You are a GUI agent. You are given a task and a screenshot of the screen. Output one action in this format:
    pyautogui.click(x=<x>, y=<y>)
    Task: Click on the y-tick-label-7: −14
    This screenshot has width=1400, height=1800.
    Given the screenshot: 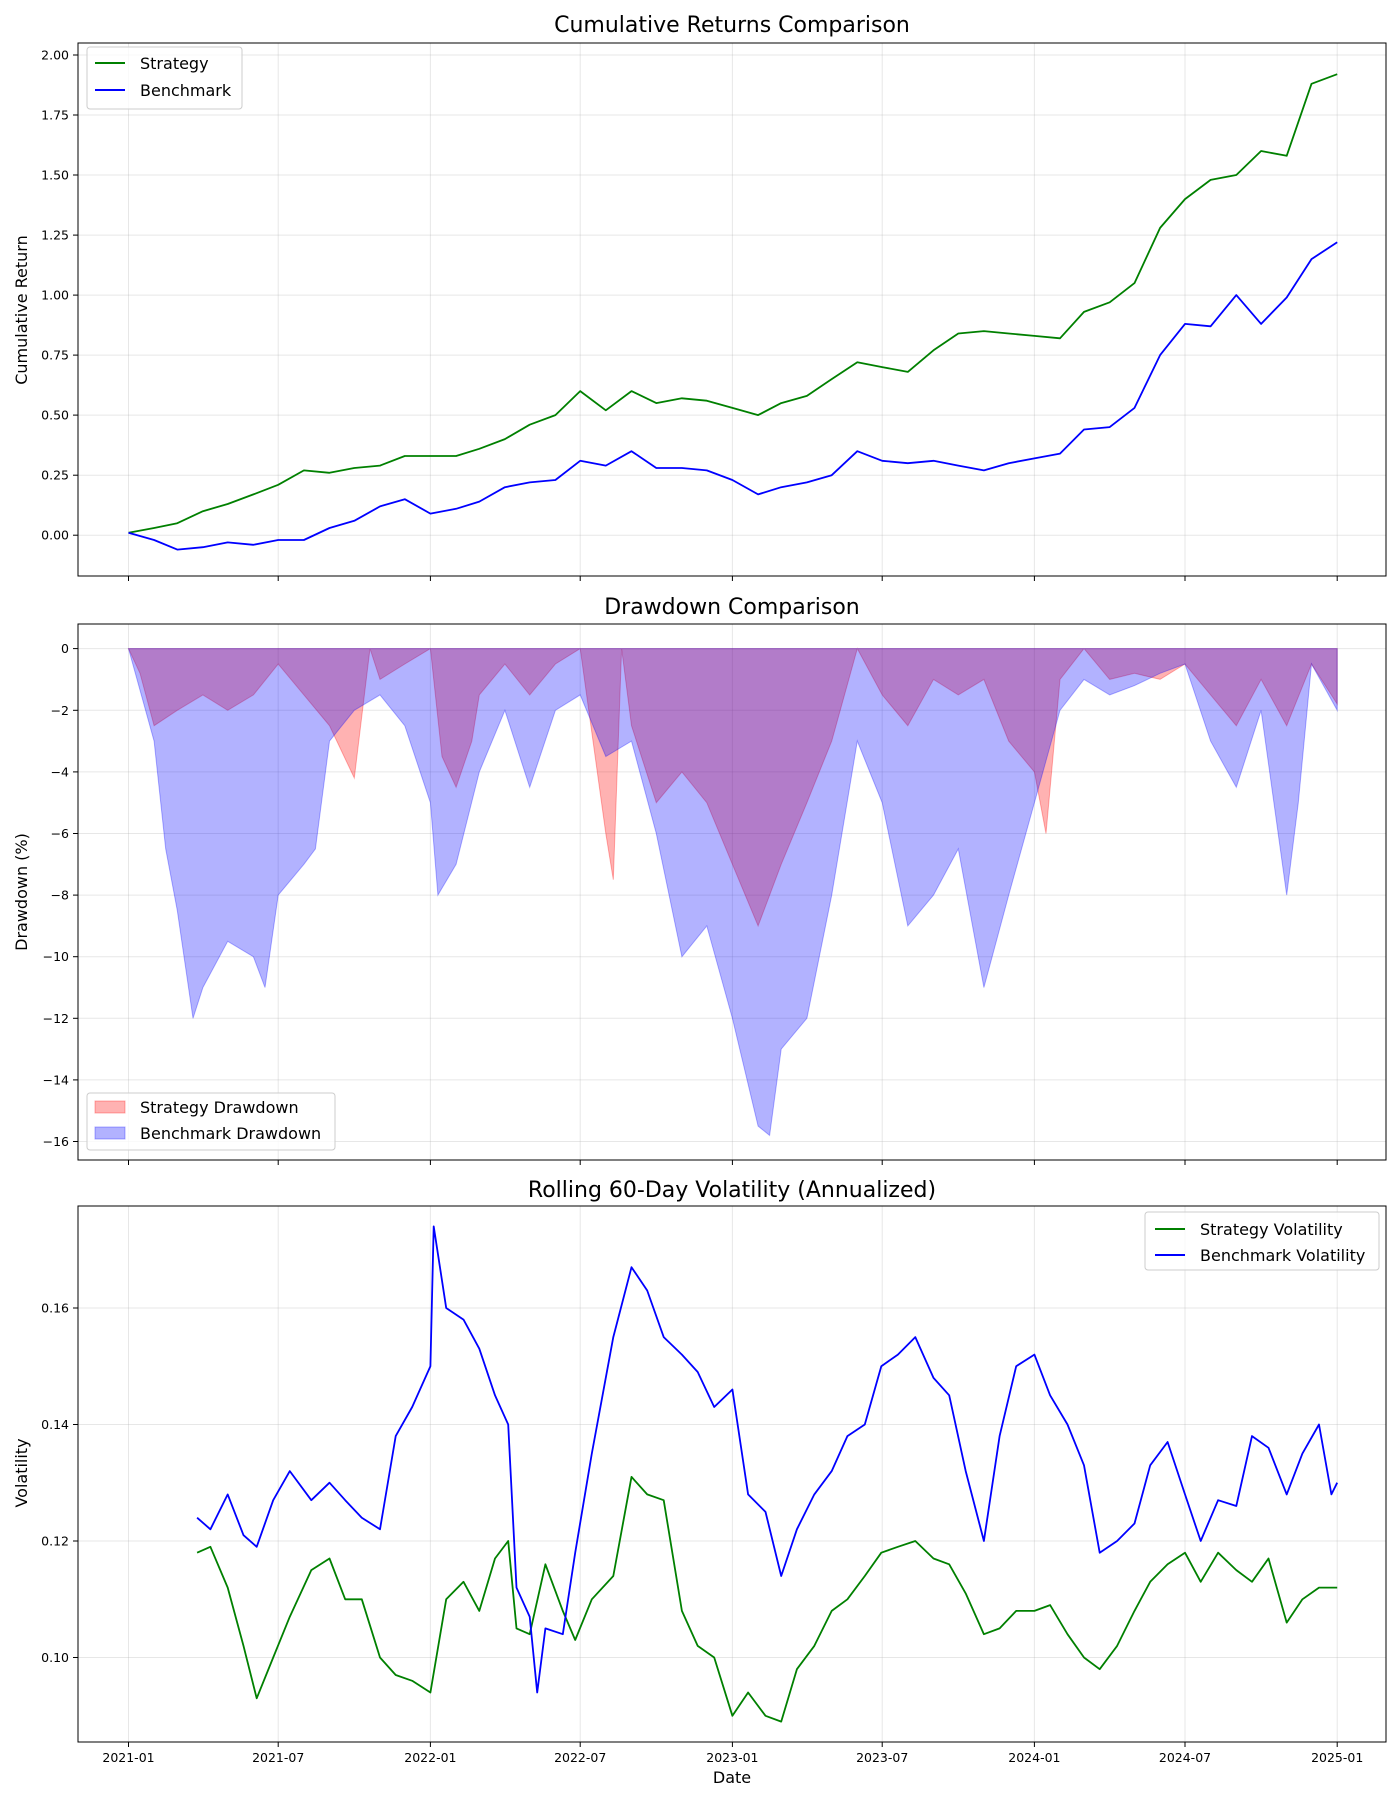 What is the action you would take?
    pyautogui.click(x=56, y=1079)
    